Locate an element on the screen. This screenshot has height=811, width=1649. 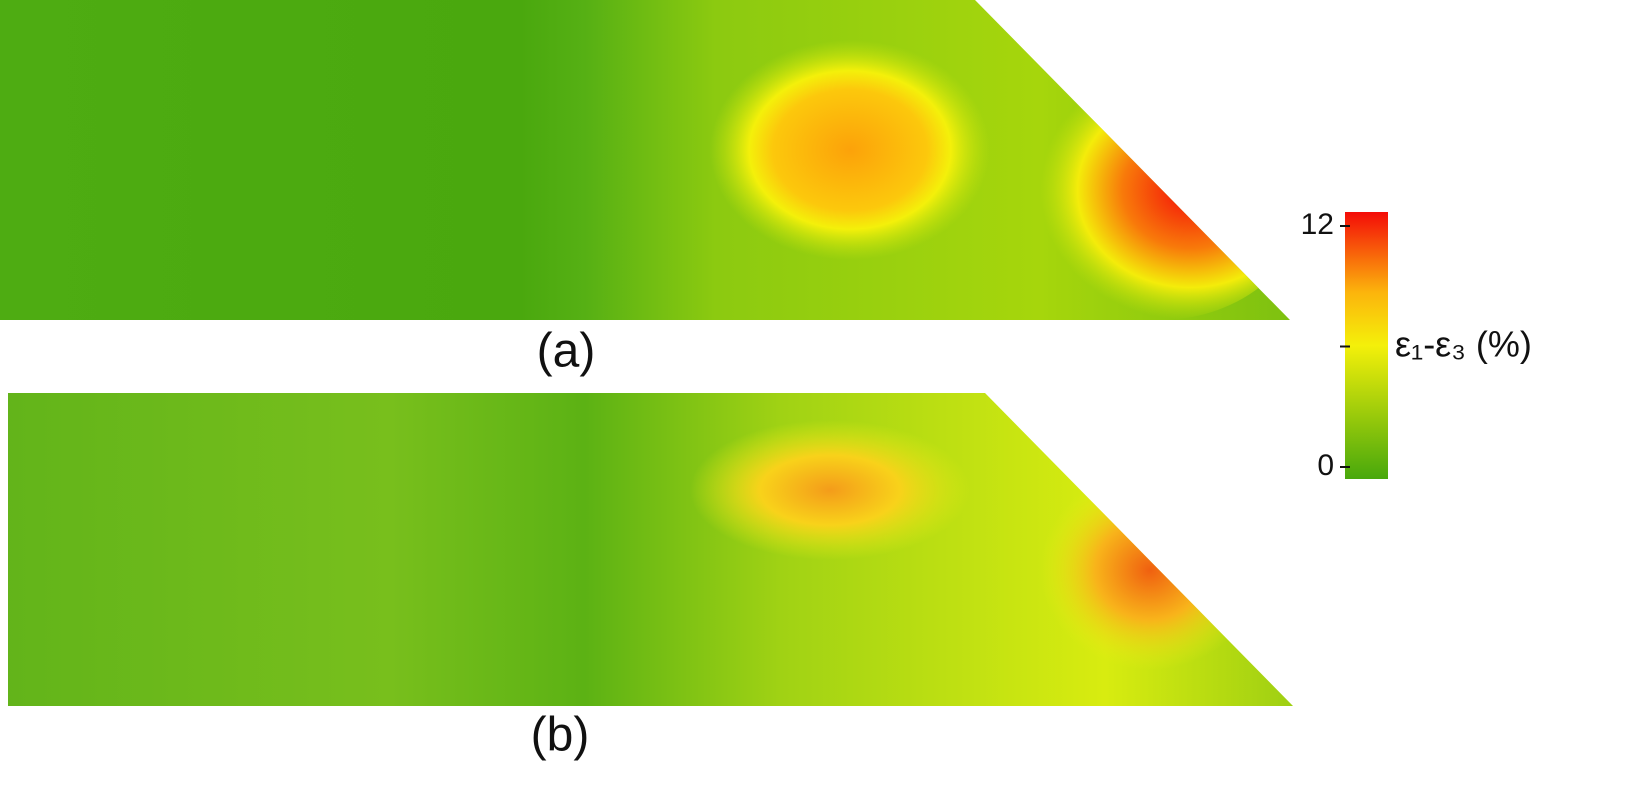
colorbar is located at coordinates (1366, 345).